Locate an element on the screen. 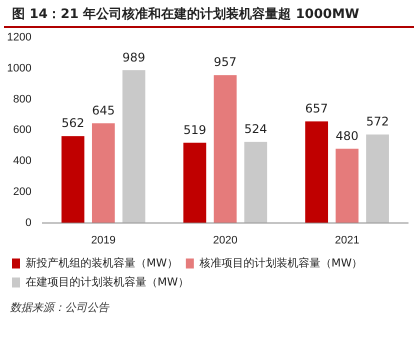 The height and width of the screenshot is (340, 418). y-tick-label: 200 is located at coordinates (22, 192).